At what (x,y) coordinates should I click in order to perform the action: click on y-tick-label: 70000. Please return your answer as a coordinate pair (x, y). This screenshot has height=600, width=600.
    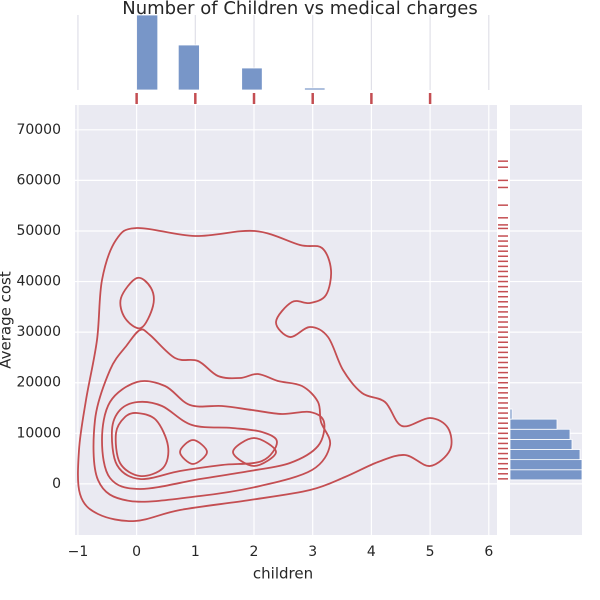
    Looking at the image, I should click on (38, 130).